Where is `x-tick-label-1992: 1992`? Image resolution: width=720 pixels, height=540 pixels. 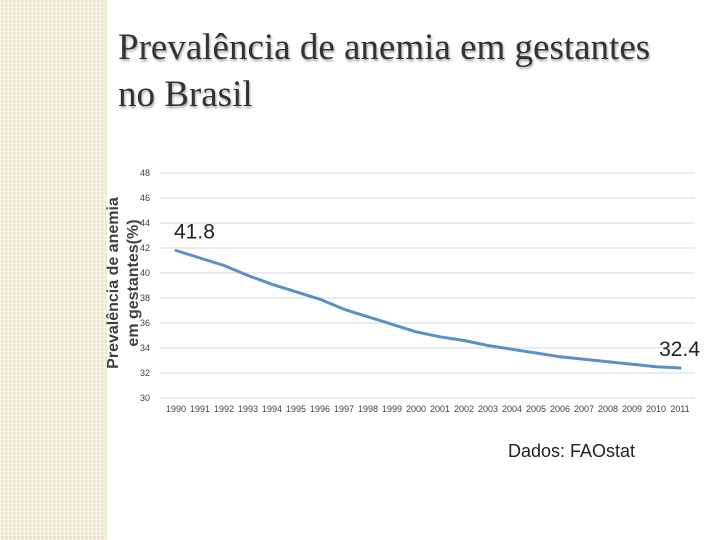
x-tick-label-1992: 1992 is located at coordinates (224, 409).